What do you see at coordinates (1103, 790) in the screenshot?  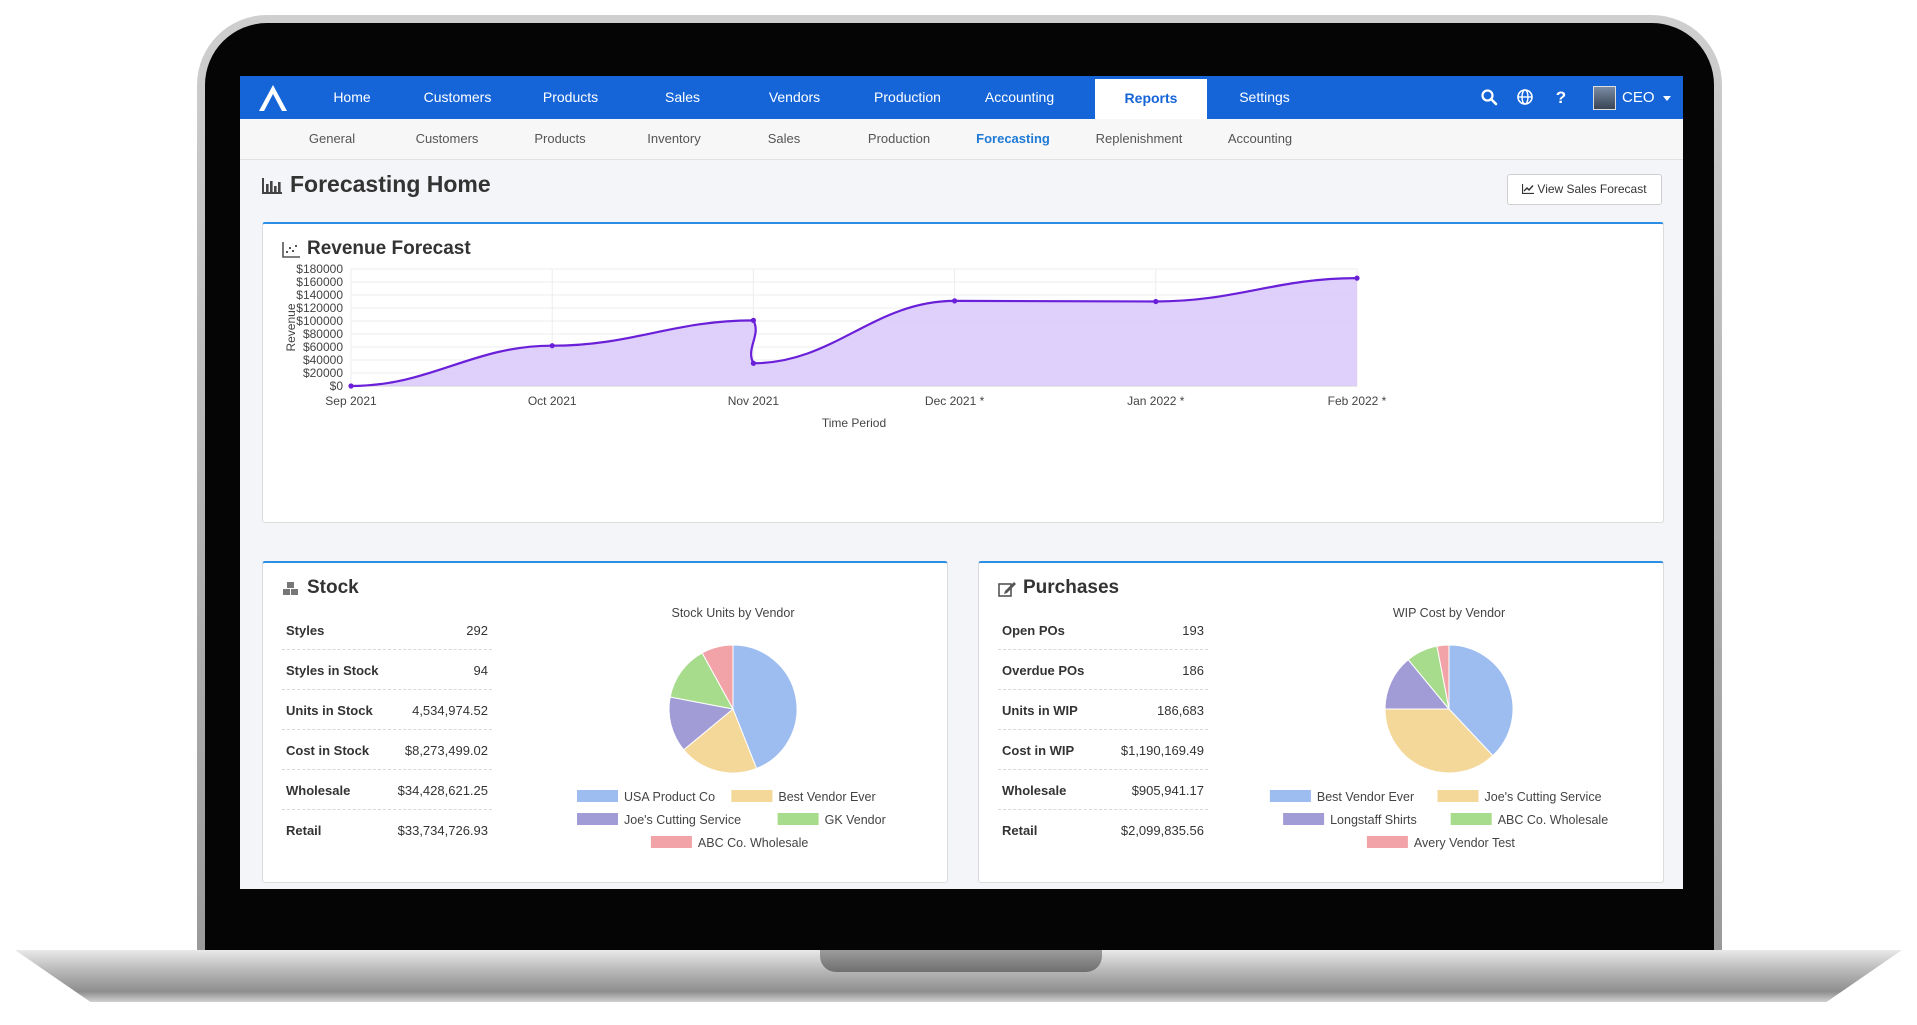 I see `stat-row: Wholesale $905,941.17` at bounding box center [1103, 790].